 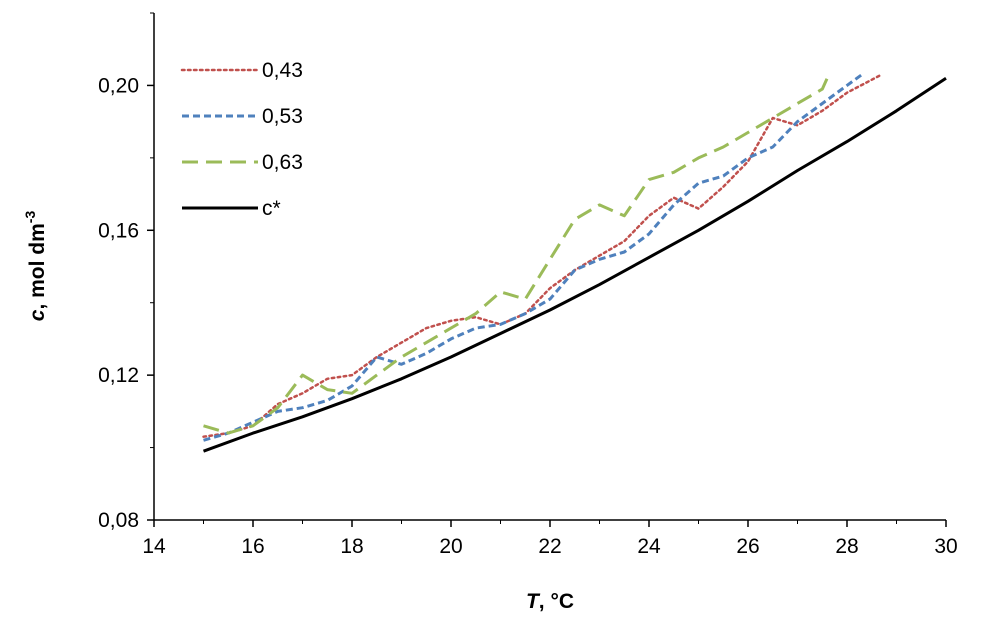 I want to click on y-tick-label-0: 0,08, so click(x=118, y=520).